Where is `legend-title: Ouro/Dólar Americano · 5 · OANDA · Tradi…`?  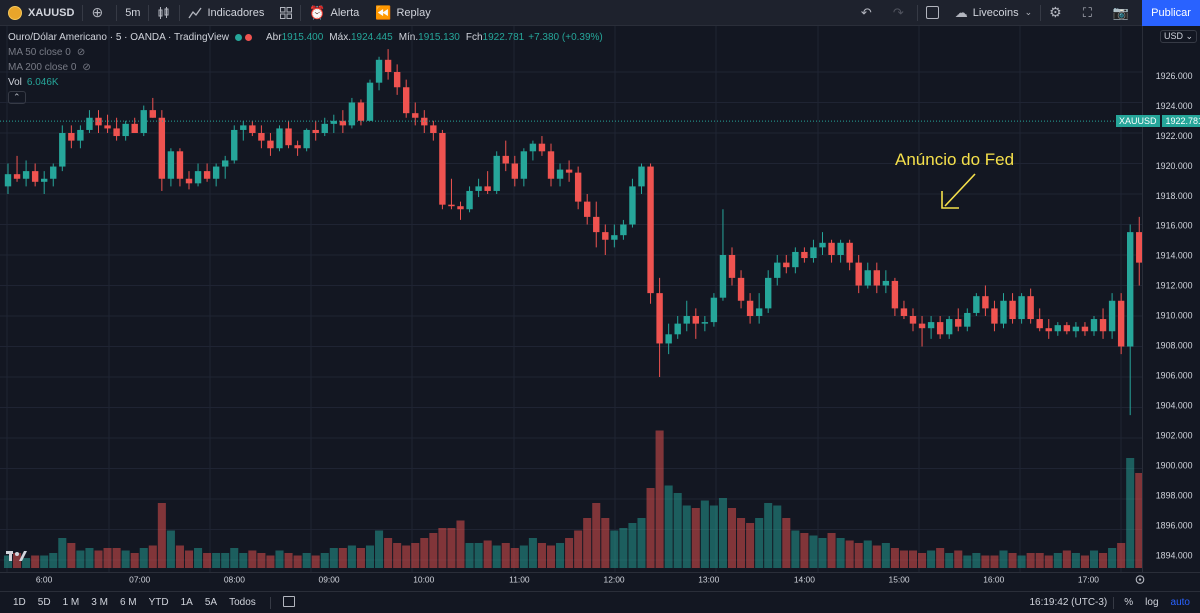 legend-title: Ouro/Dólar Americano · 5 · OANDA · Tradi… is located at coordinates (119, 37).